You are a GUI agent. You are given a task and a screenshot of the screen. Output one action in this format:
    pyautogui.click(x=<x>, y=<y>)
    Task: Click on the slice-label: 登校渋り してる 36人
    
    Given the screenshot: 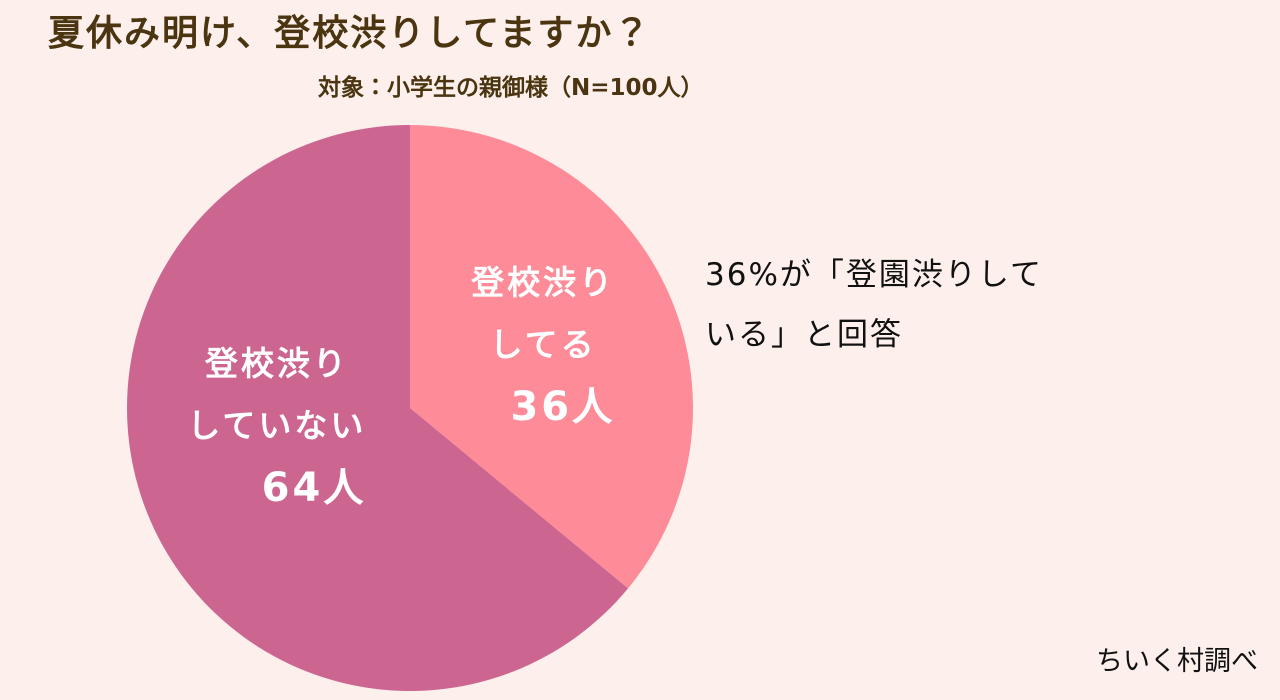 What is the action you would take?
    pyautogui.click(x=543, y=345)
    